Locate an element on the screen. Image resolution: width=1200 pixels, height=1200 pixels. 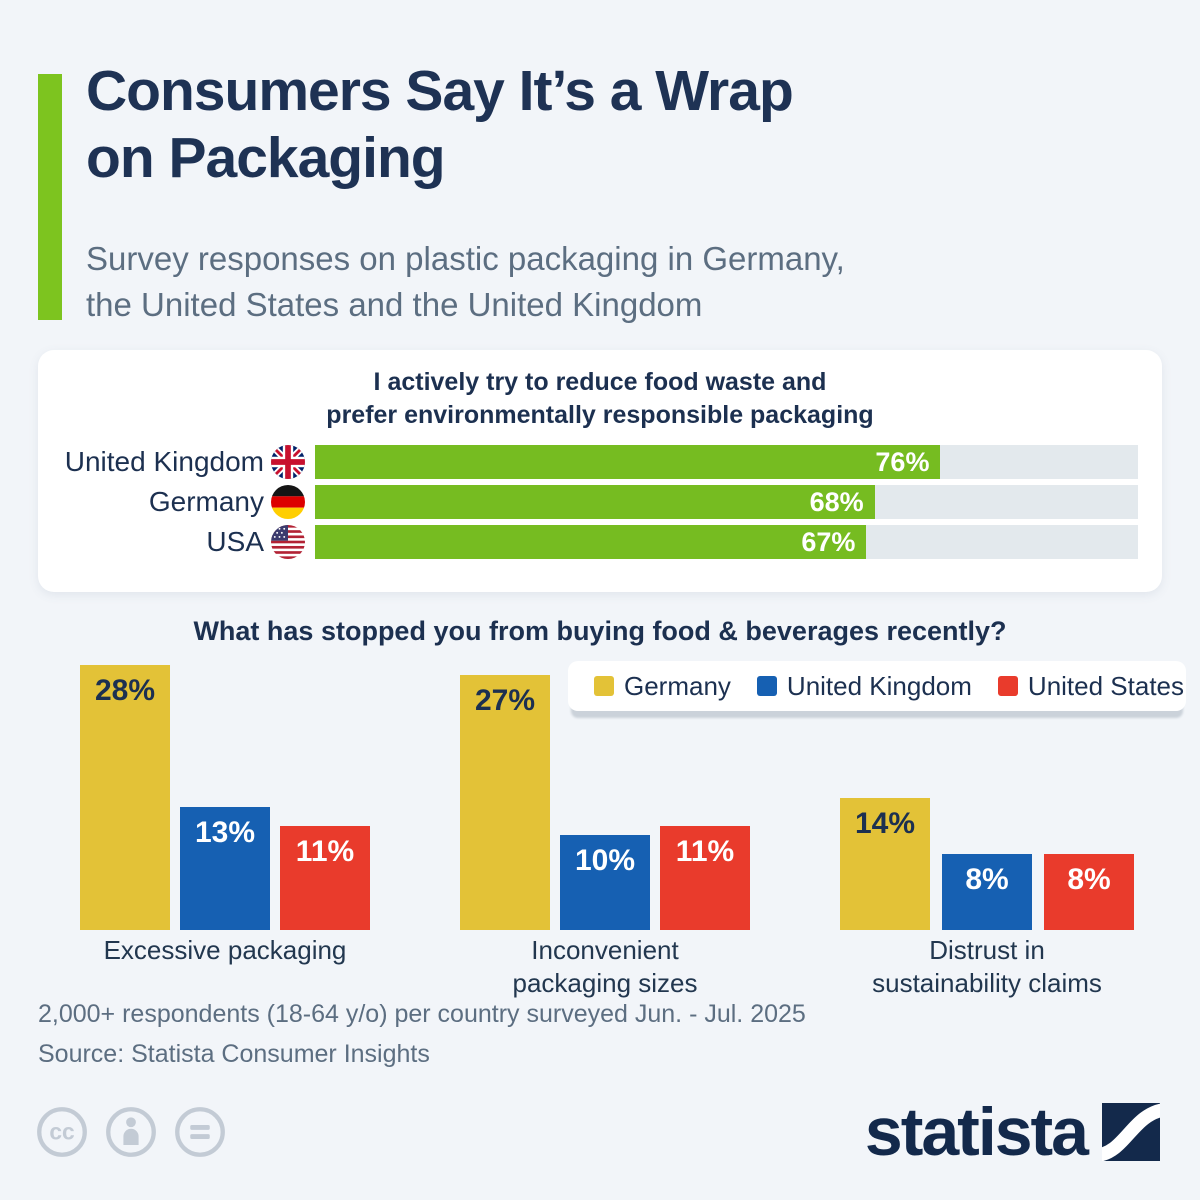
group-label-inconvenient-sizes: Inconvenient packaging sizes is located at coordinates (605, 967).